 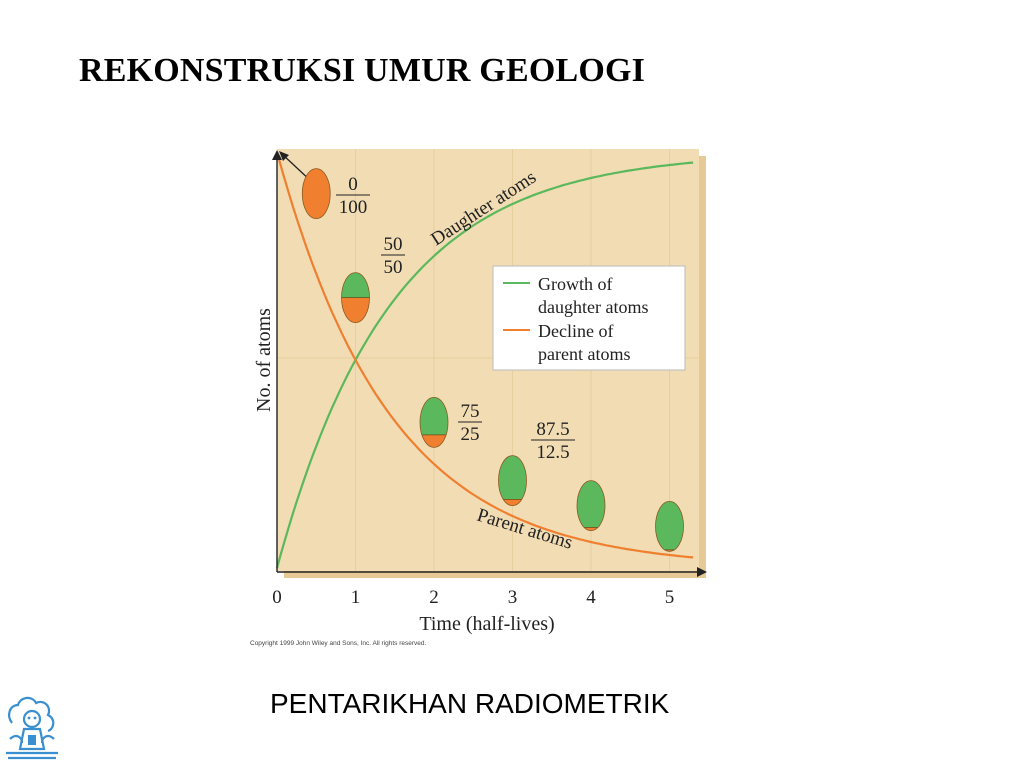 What do you see at coordinates (591, 597) in the screenshot?
I see `x-tick-label: 4` at bounding box center [591, 597].